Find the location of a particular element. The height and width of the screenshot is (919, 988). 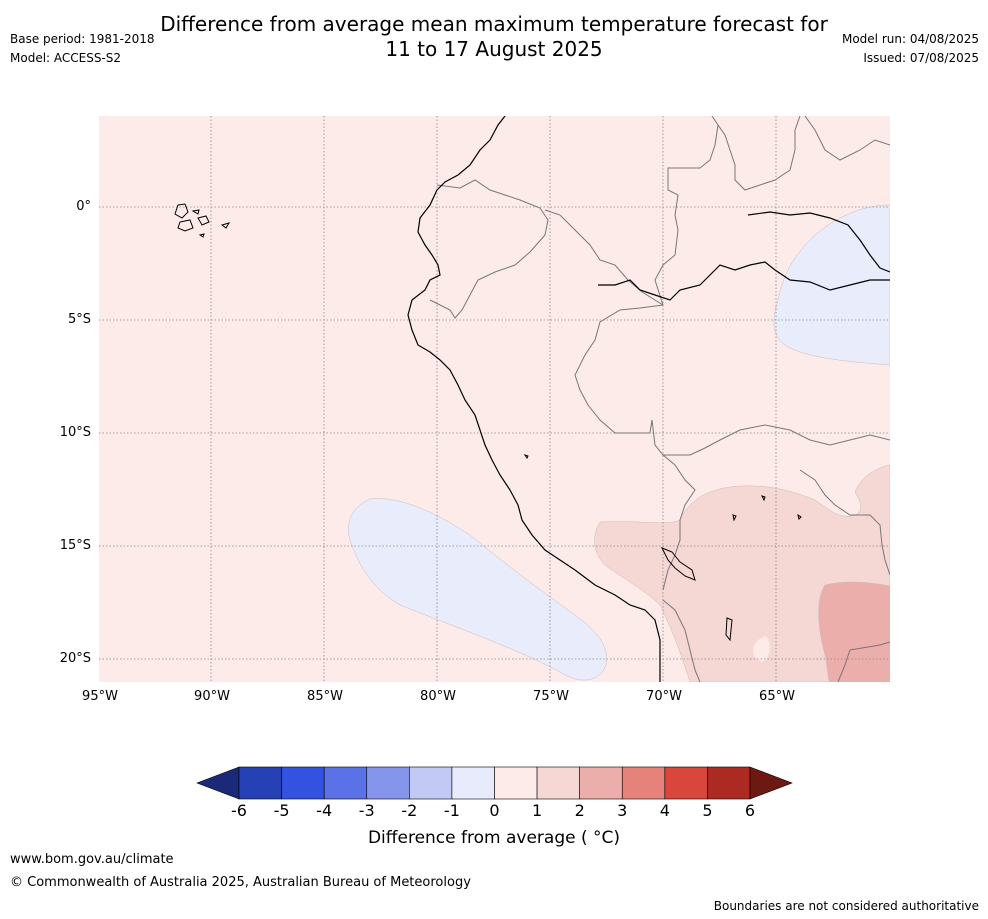

model-name: Model: ACCESS-S2 is located at coordinates (66, 58).